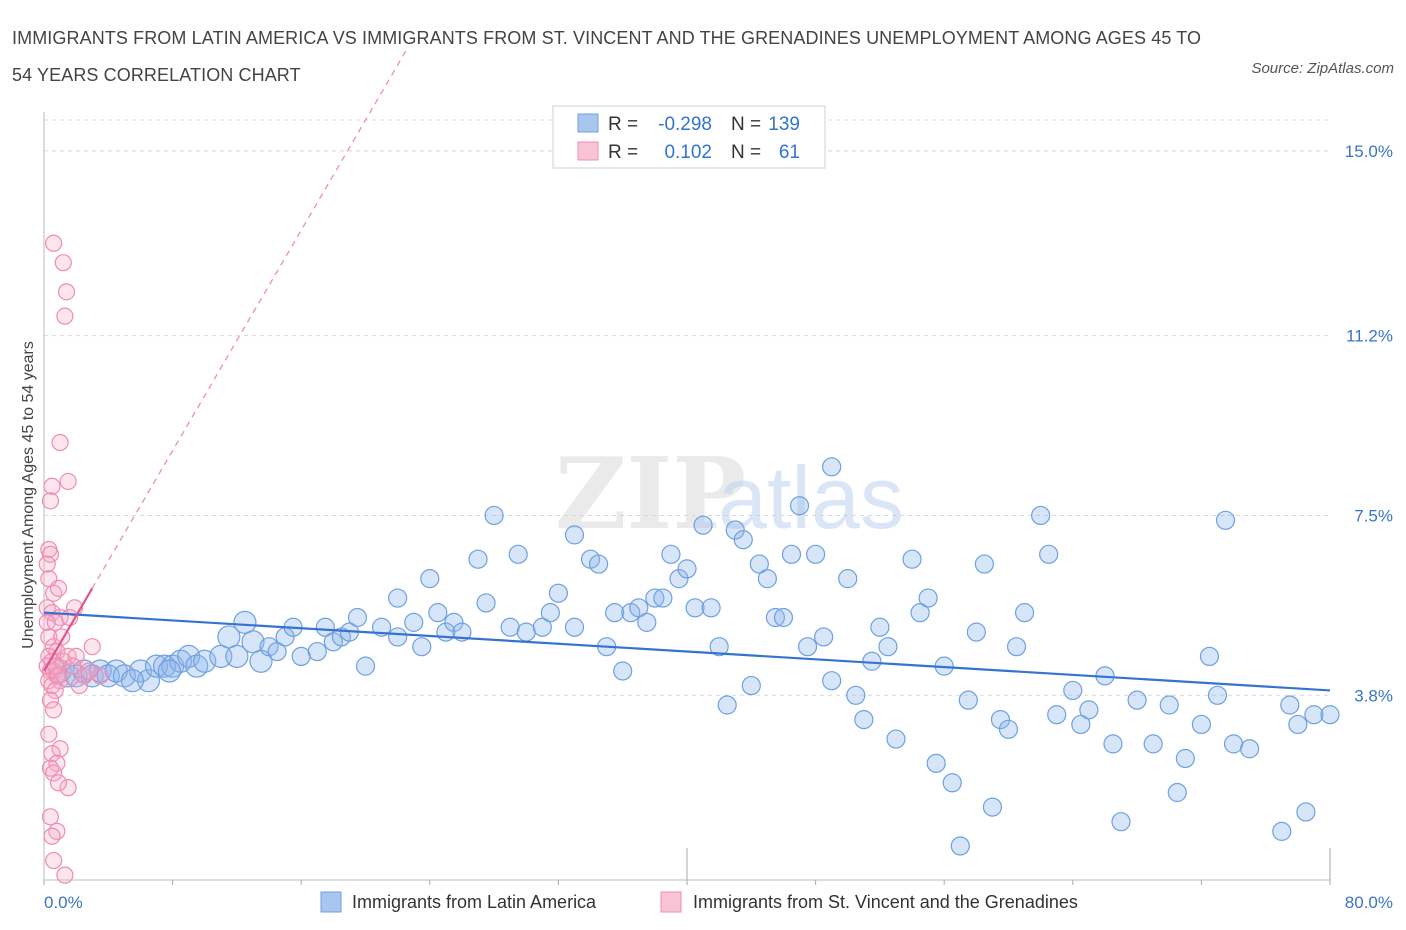 The width and height of the screenshot is (1406, 930). Describe the element at coordinates (68, 629) in the screenshot. I see `trend-line-st-vincent` at that location.